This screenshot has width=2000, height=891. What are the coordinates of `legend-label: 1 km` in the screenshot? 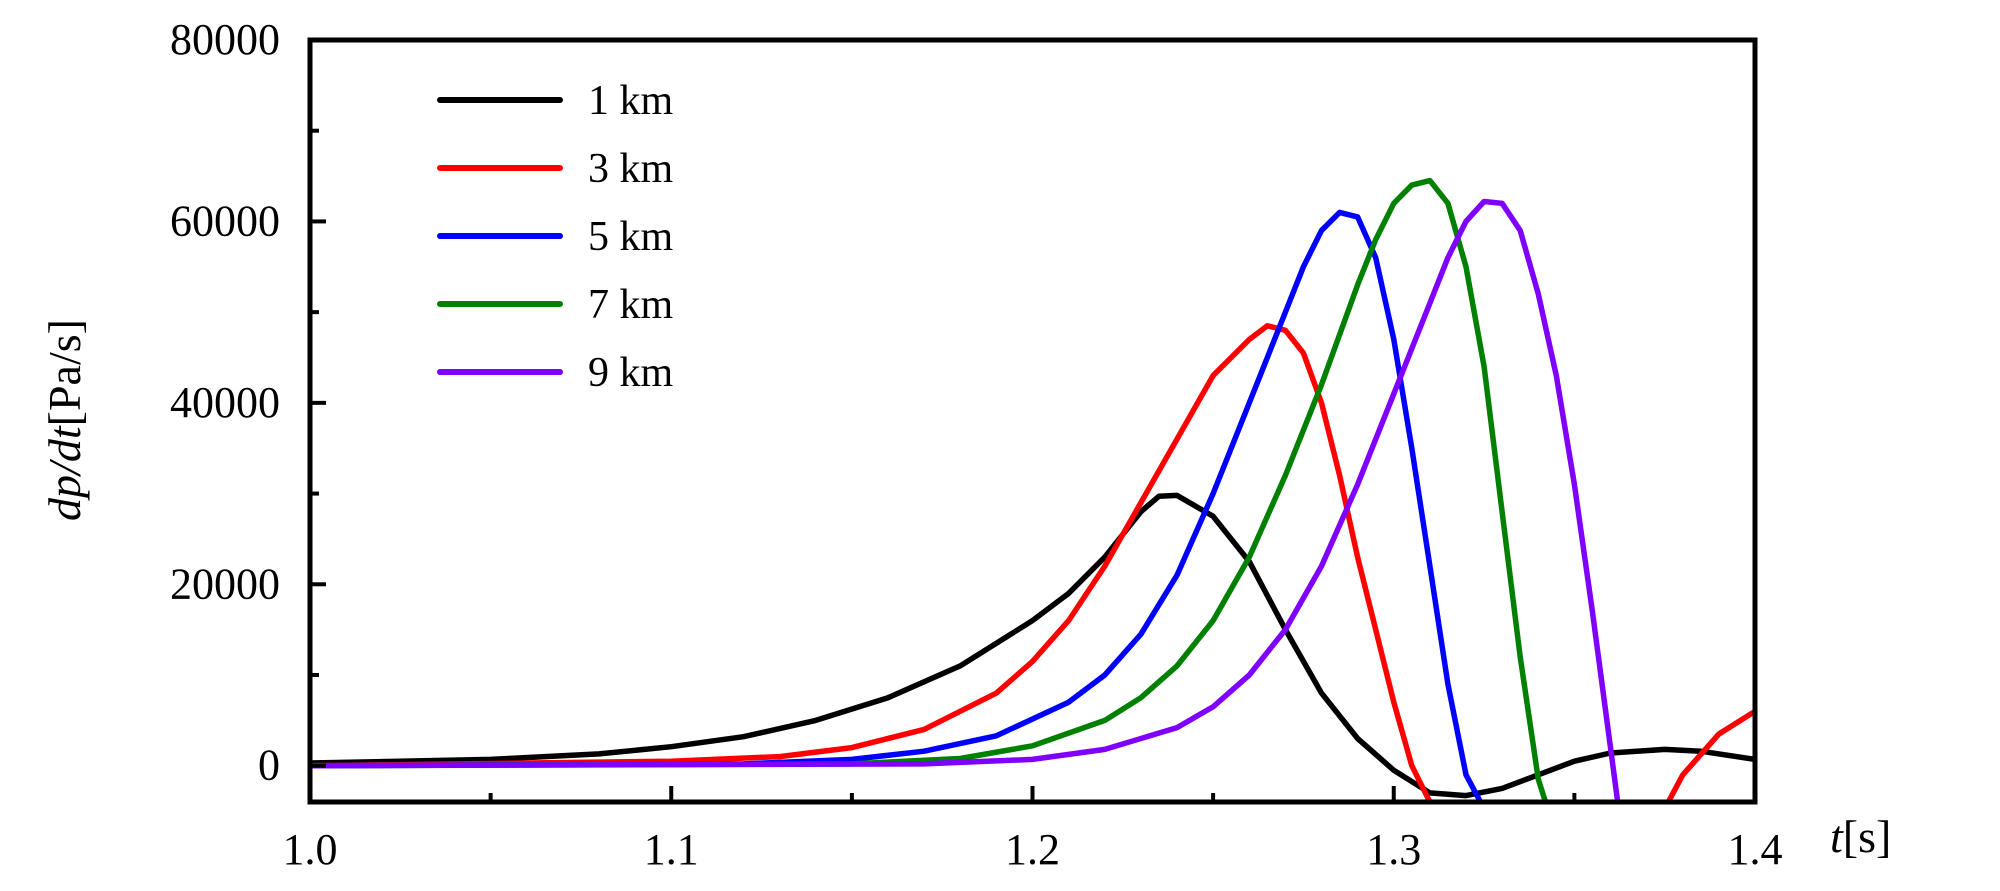 It's located at (631, 101).